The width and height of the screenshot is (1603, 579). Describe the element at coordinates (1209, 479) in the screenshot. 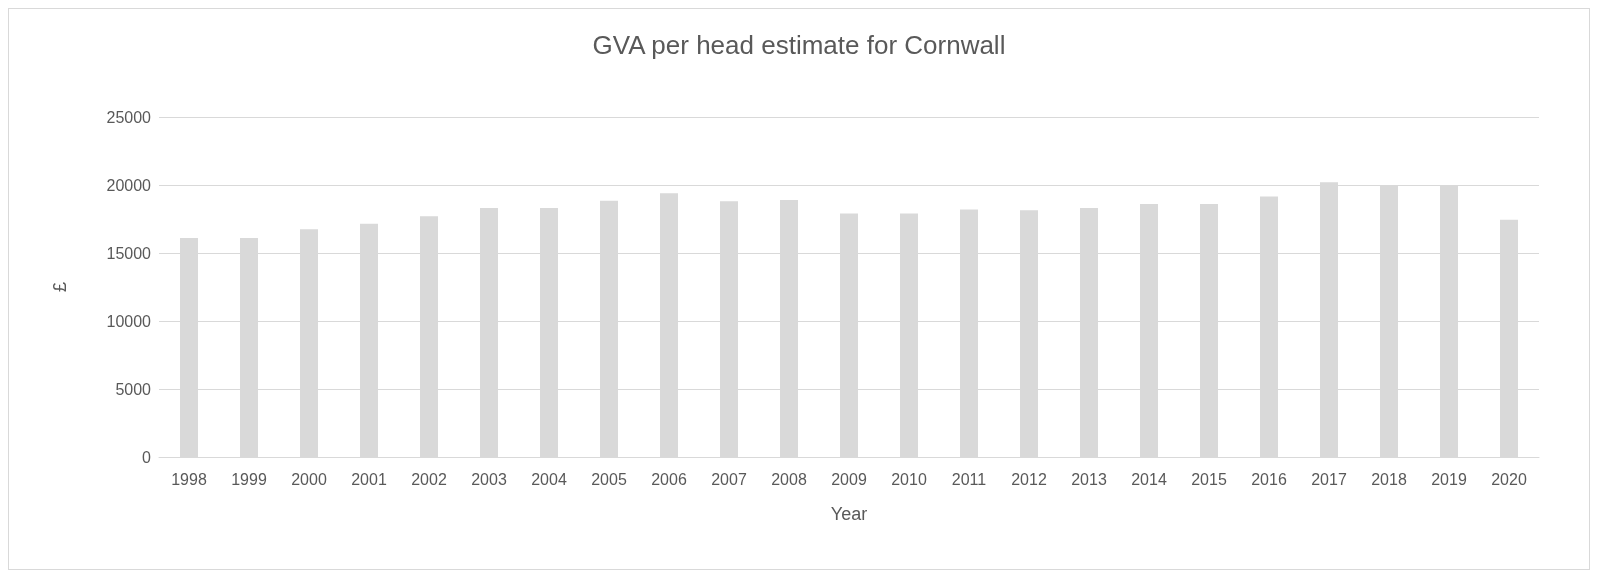

I see `x-tick-label: 2015` at that location.